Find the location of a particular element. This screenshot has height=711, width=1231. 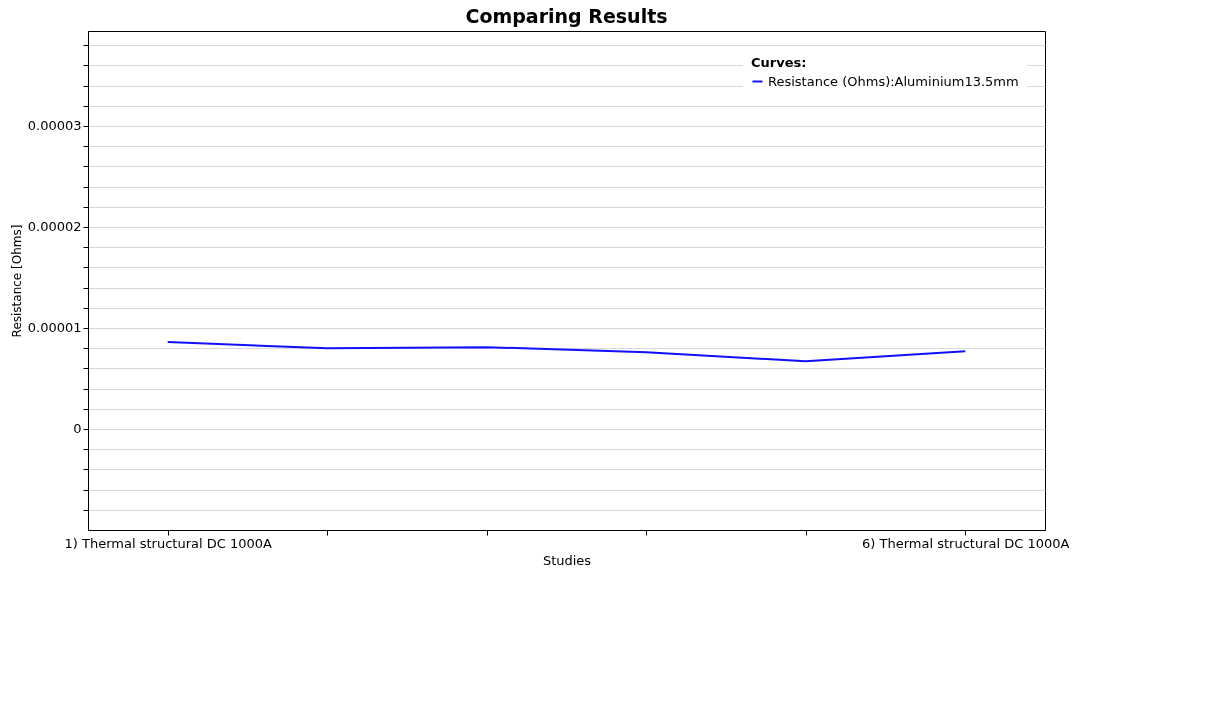

y-tick-label: 0.00003 is located at coordinates (54, 126).